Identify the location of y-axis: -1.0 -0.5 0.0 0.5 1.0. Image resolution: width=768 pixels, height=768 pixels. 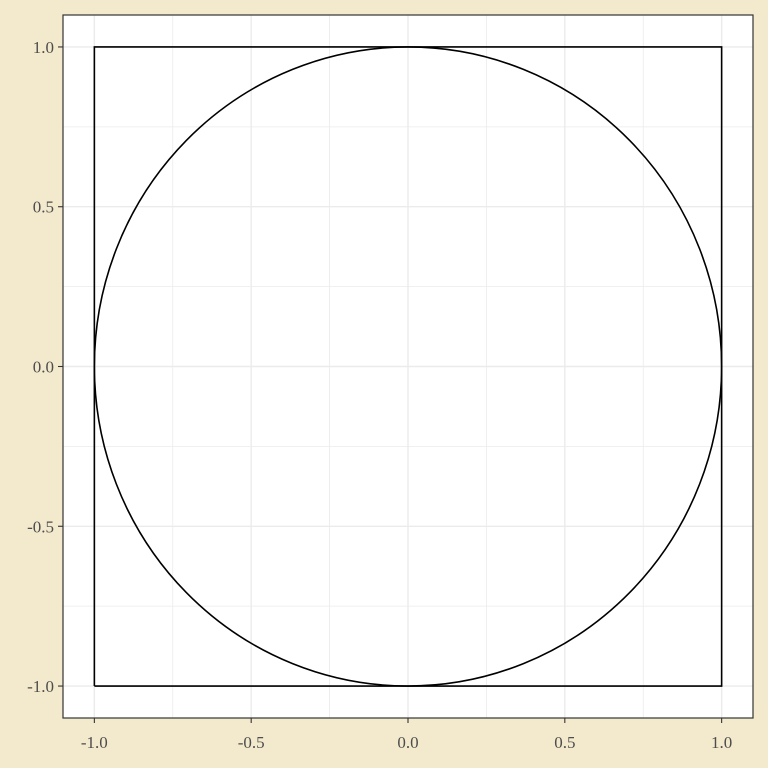
(45, 367).